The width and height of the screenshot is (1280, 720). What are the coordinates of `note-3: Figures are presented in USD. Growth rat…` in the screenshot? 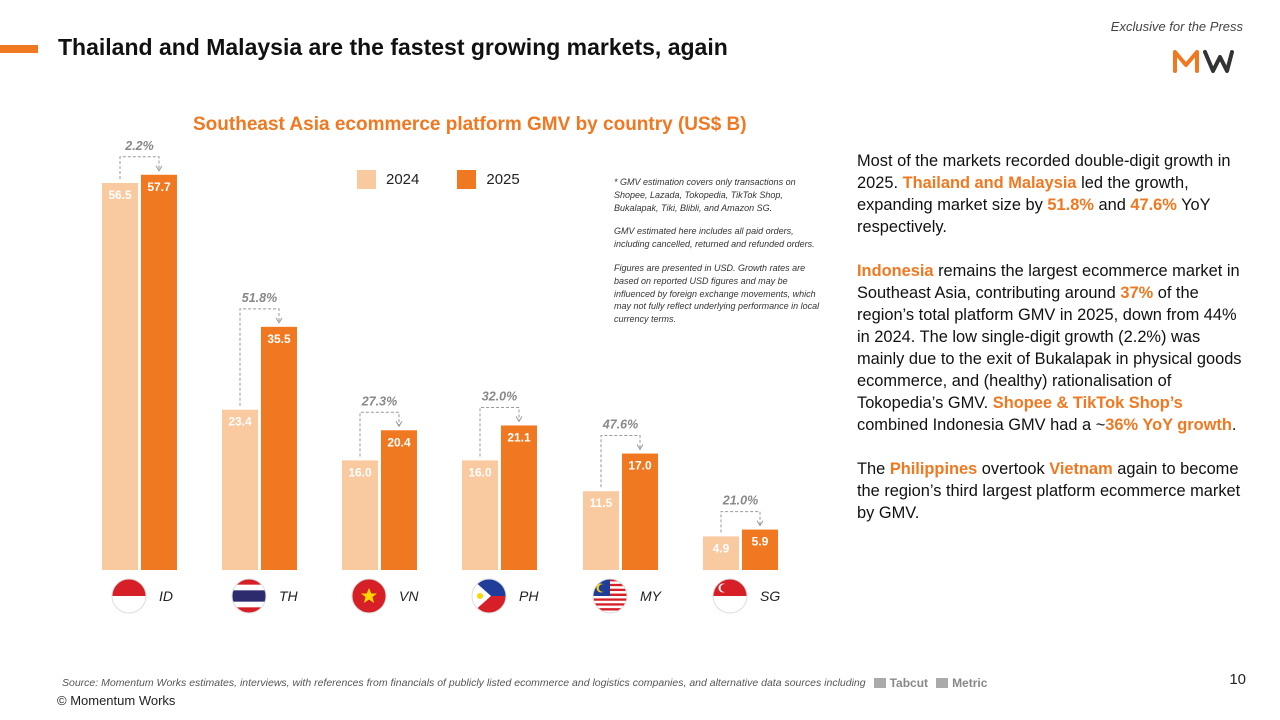 It's located at (717, 293).